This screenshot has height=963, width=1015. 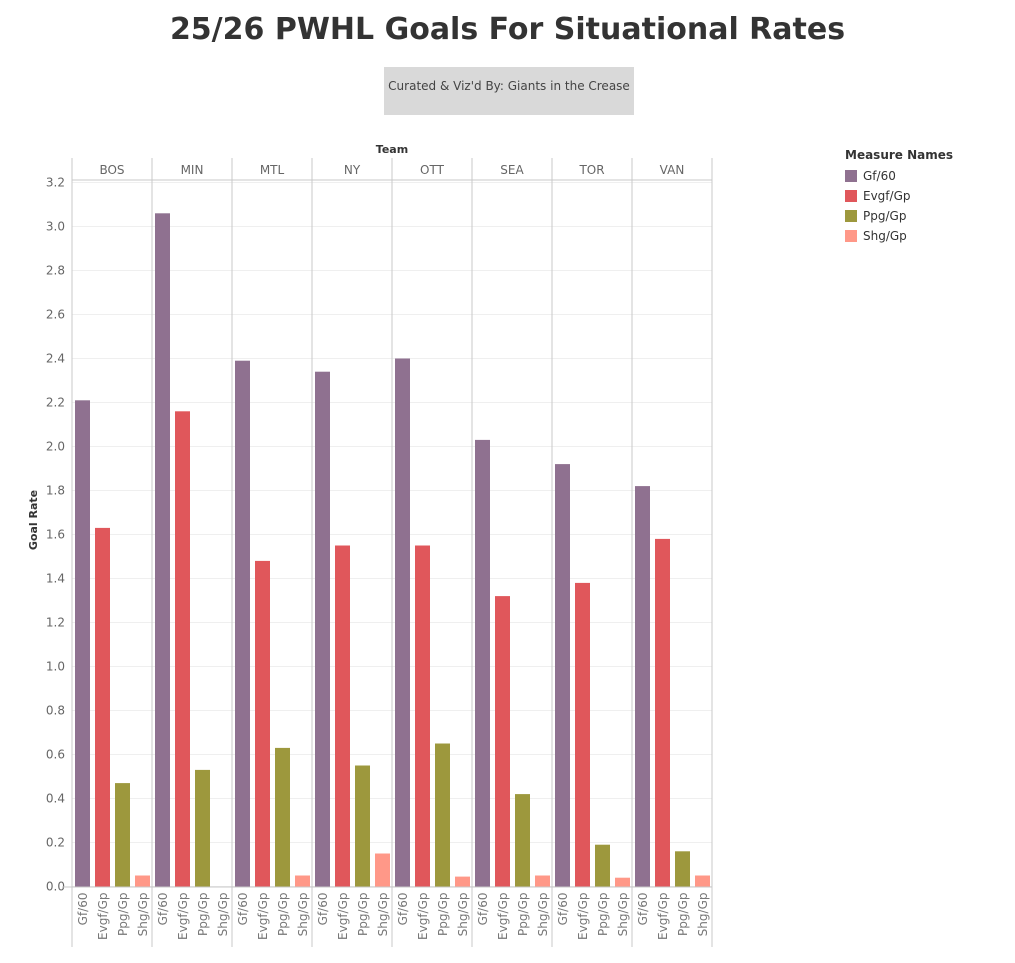 What do you see at coordinates (512, 170) in the screenshot?
I see `team-header-sea: SEA` at bounding box center [512, 170].